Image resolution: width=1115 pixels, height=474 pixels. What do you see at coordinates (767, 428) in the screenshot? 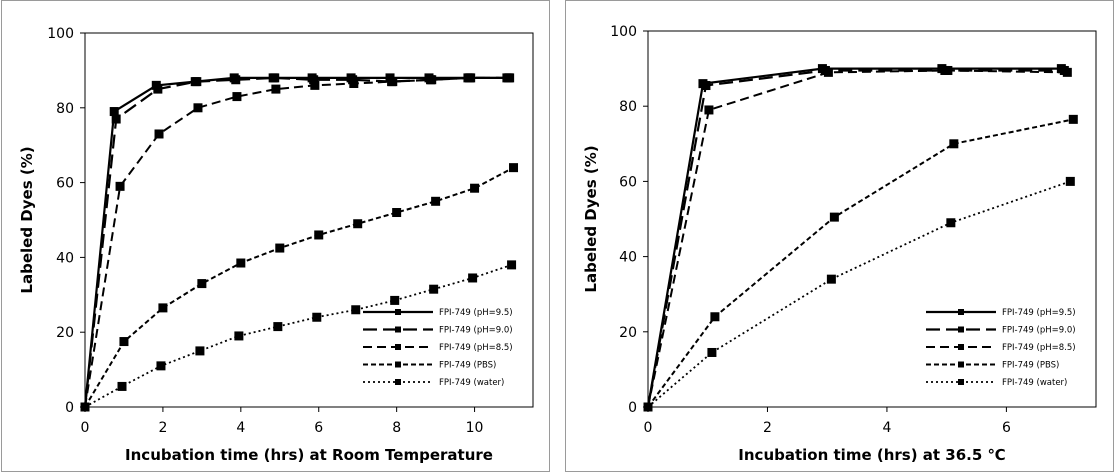
I see `chart-1-x-tick-label: 2` at bounding box center [767, 428].